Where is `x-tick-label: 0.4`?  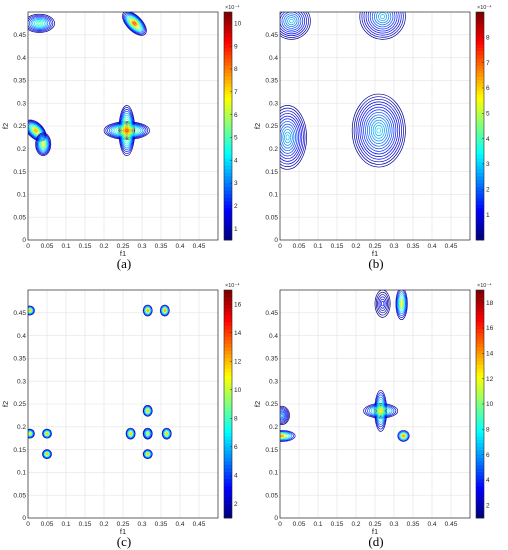 x-tick-label: 0.4 is located at coordinates (179, 246).